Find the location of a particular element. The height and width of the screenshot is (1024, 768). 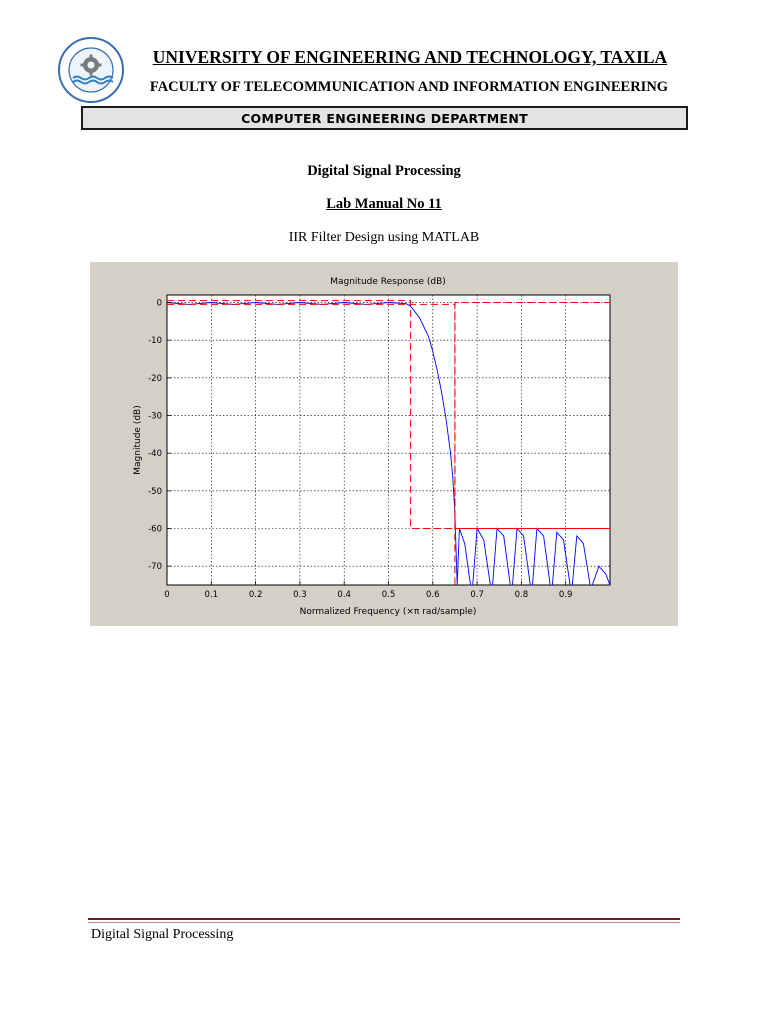

y-tick-label: -40 is located at coordinates (155, 454).